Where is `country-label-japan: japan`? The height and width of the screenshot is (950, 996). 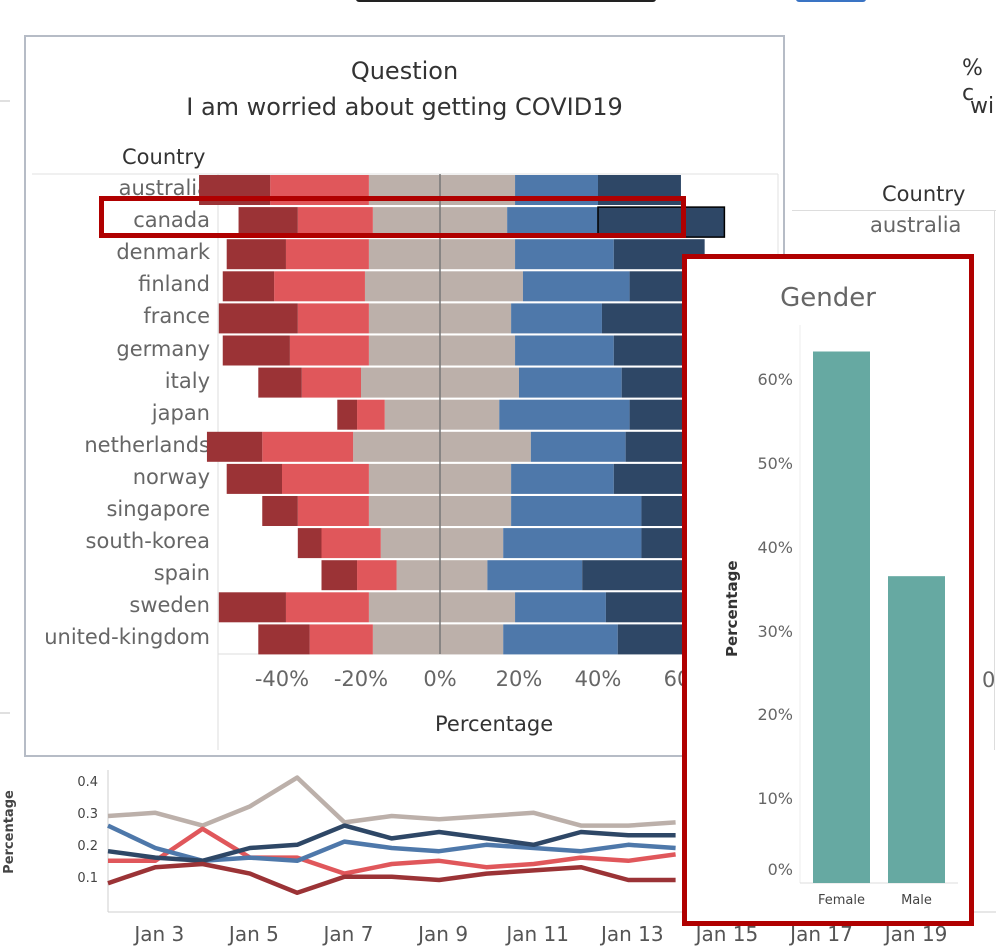 country-label-japan: japan is located at coordinates (180, 412).